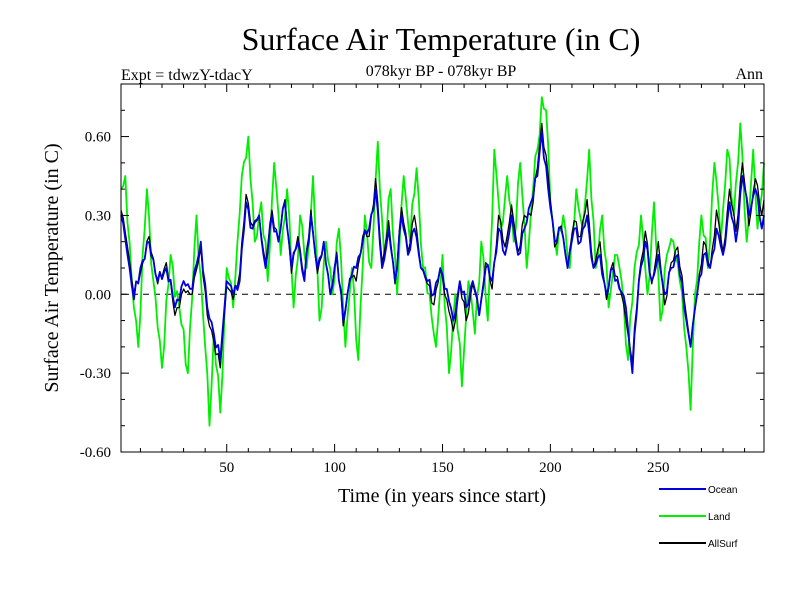 The height and width of the screenshot is (600, 800). Describe the element at coordinates (698, 517) in the screenshot. I see `legend: Ocean Land AllSurf` at that location.